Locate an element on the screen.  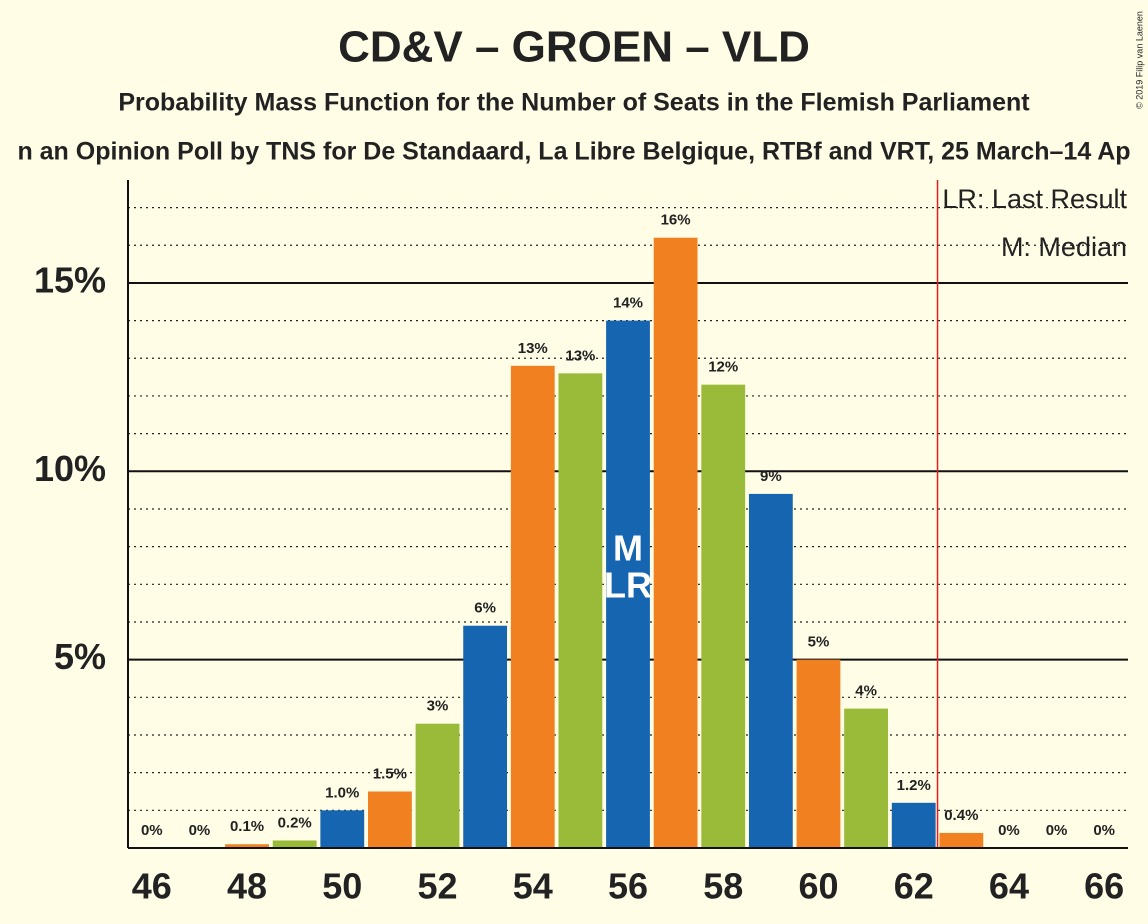
legend-entry: M: Median is located at coordinates (1064, 247).